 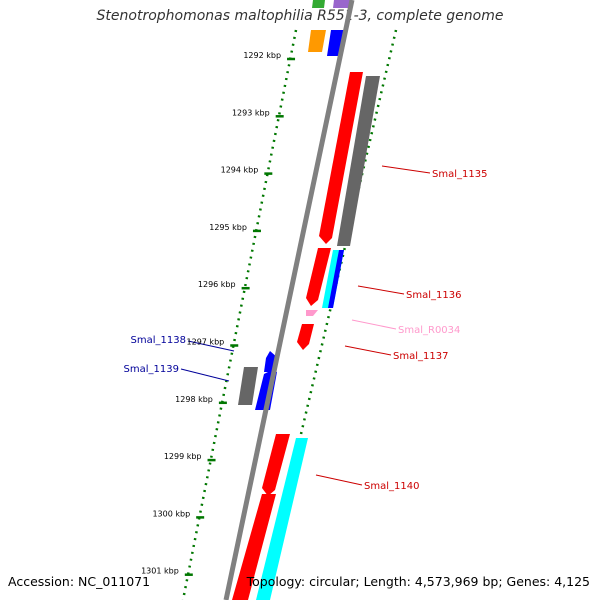 What do you see at coordinates (336, 279) in the screenshot?
I see `skew-track-mid` at bounding box center [336, 279].